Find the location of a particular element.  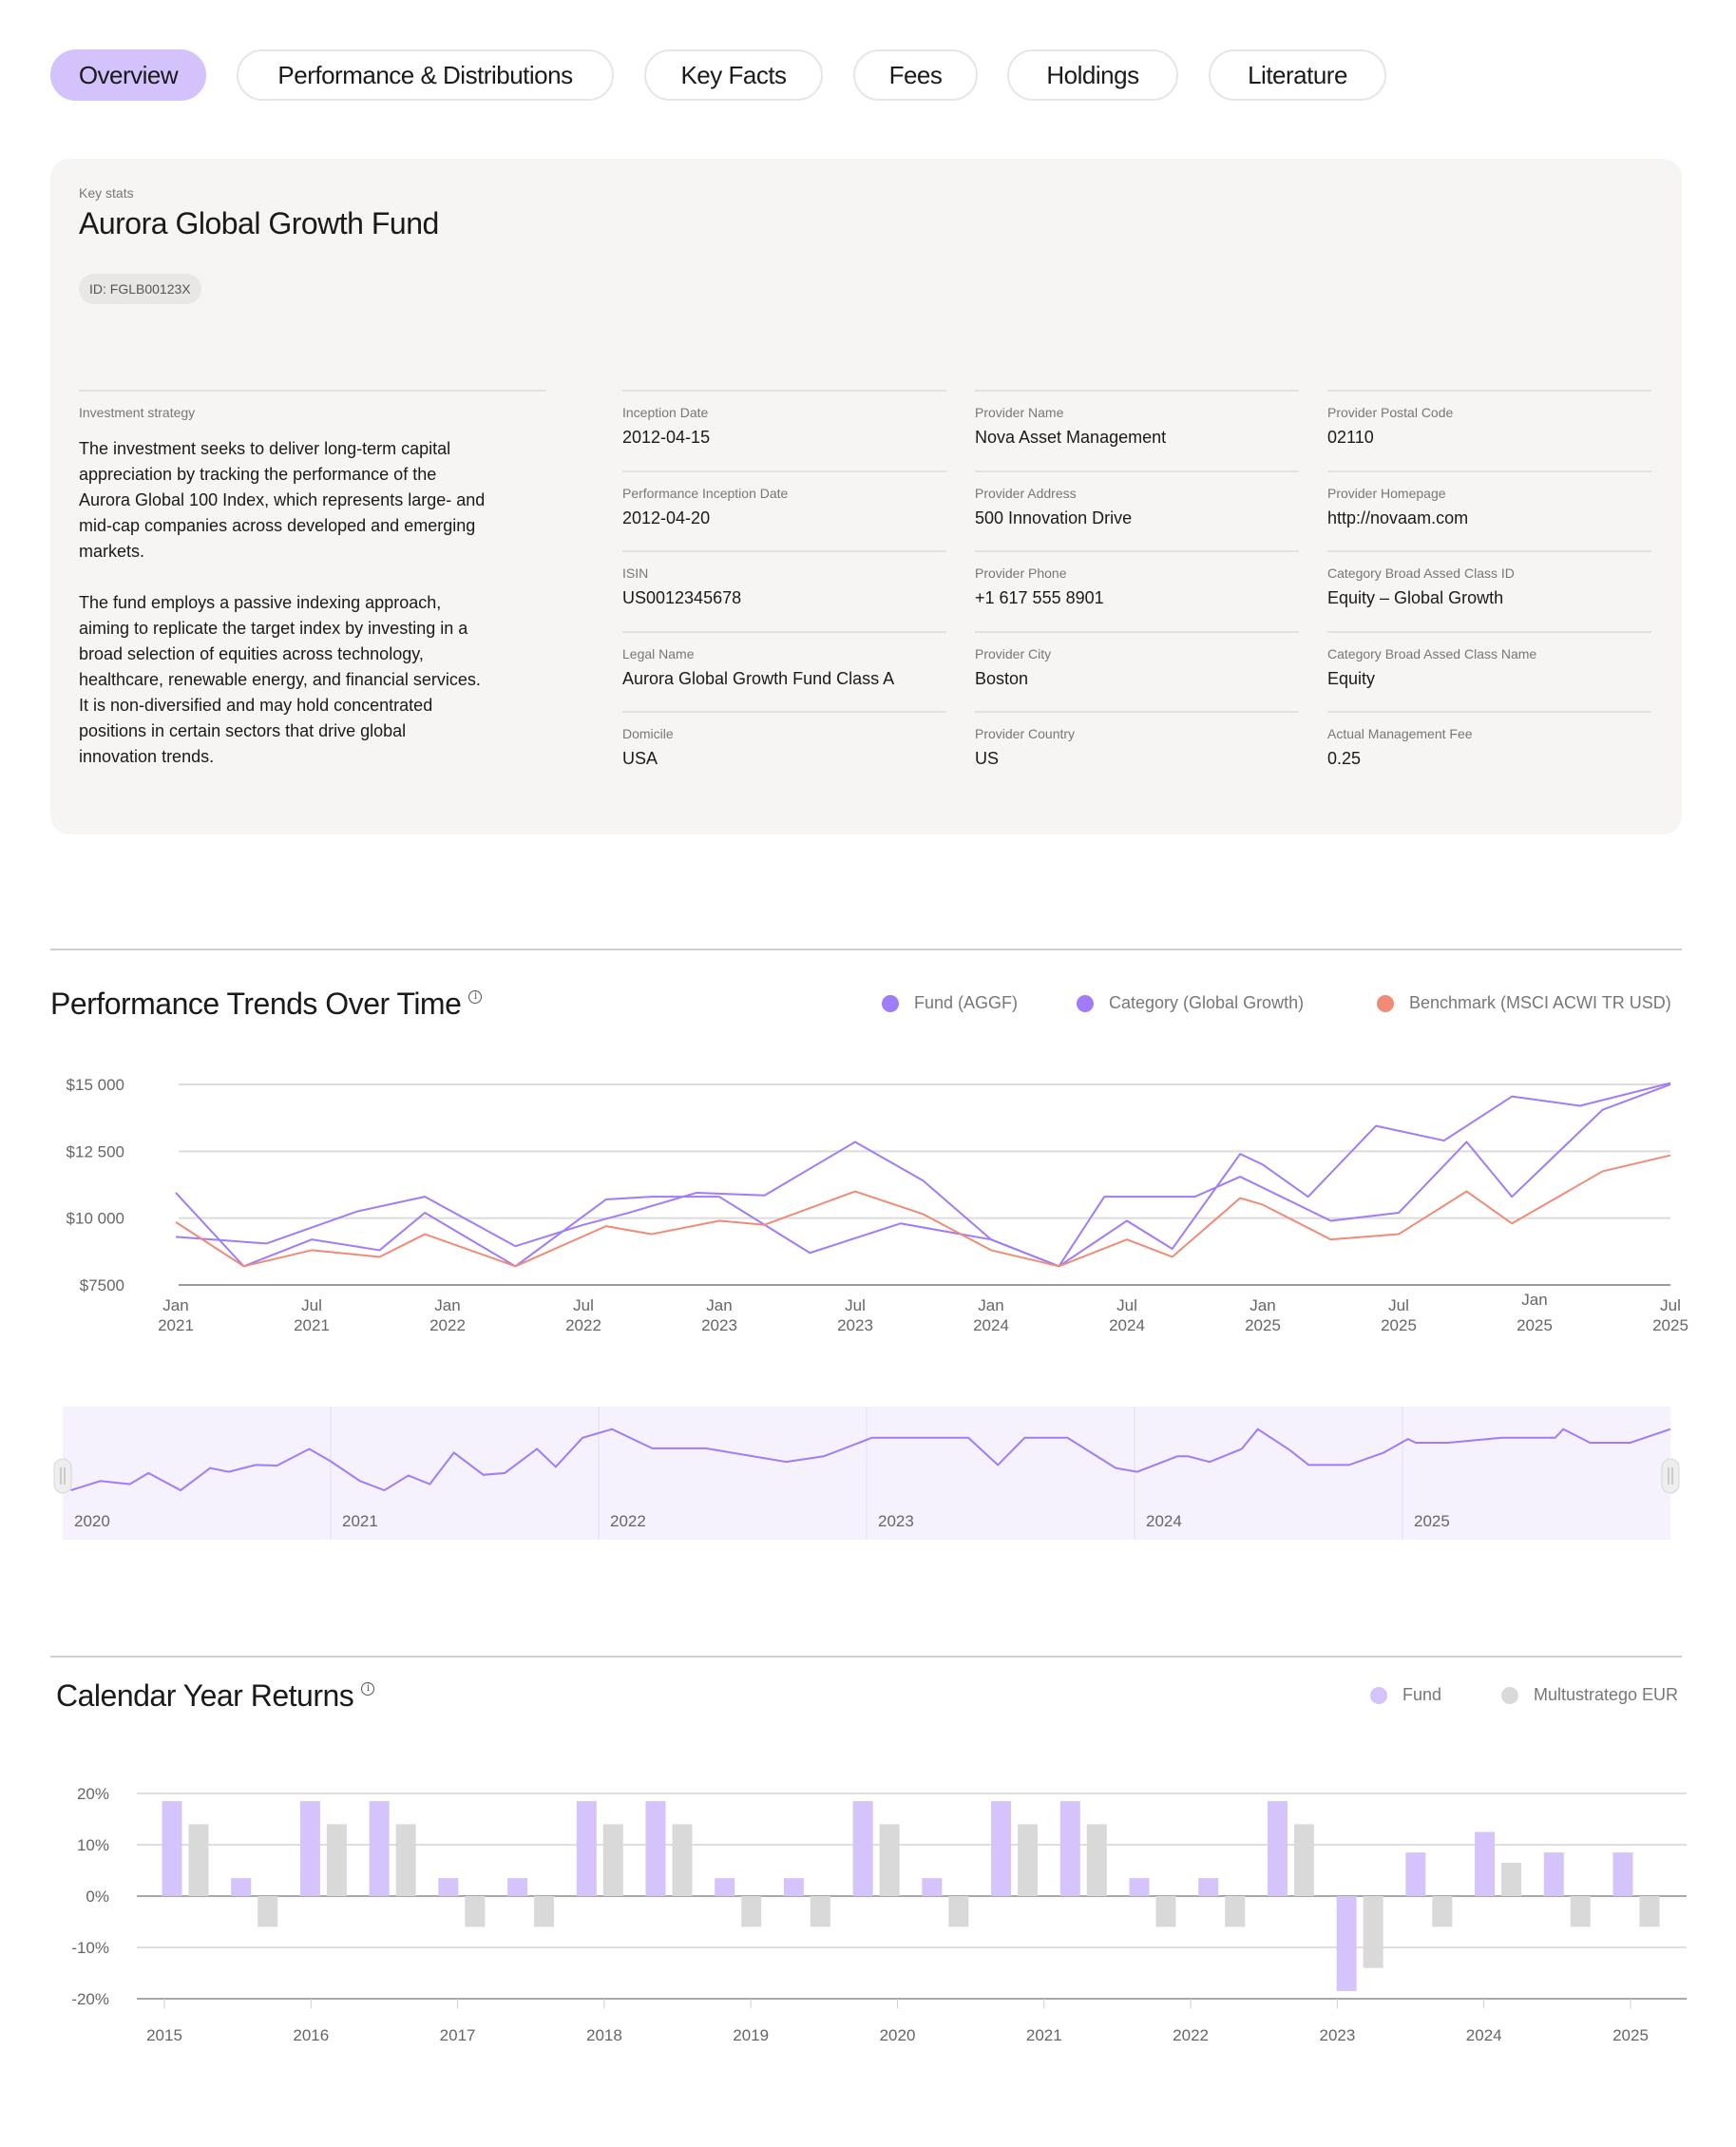

tab-overview: Overview is located at coordinates (128, 75).